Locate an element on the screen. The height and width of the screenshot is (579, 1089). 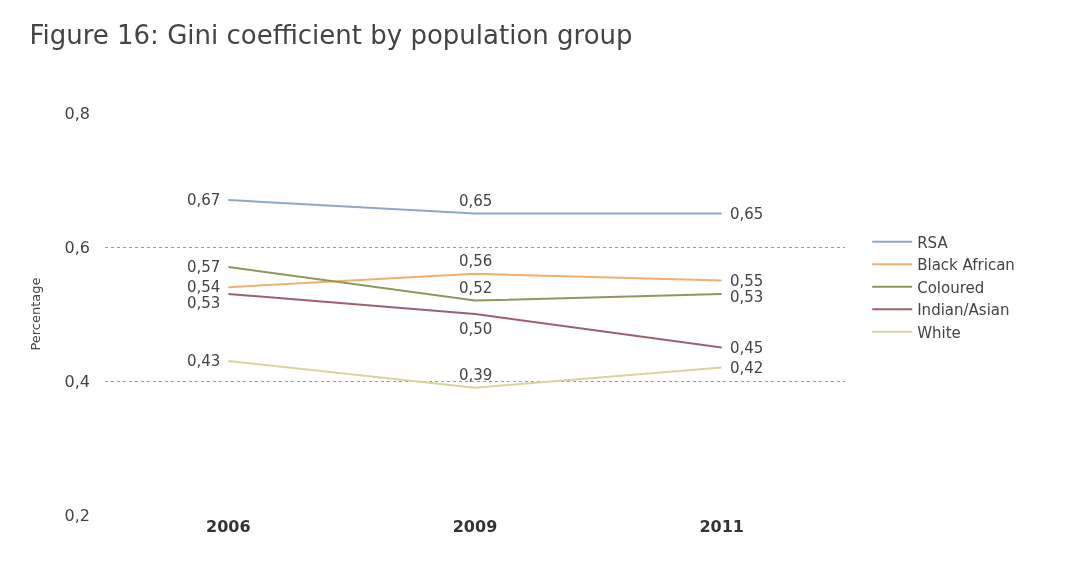
data-label: 0,54 is located at coordinates (204, 287).